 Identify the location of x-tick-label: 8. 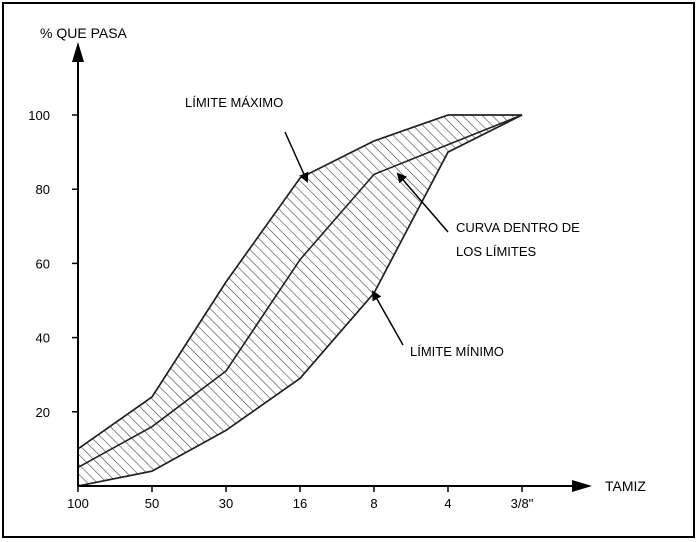
(373, 503).